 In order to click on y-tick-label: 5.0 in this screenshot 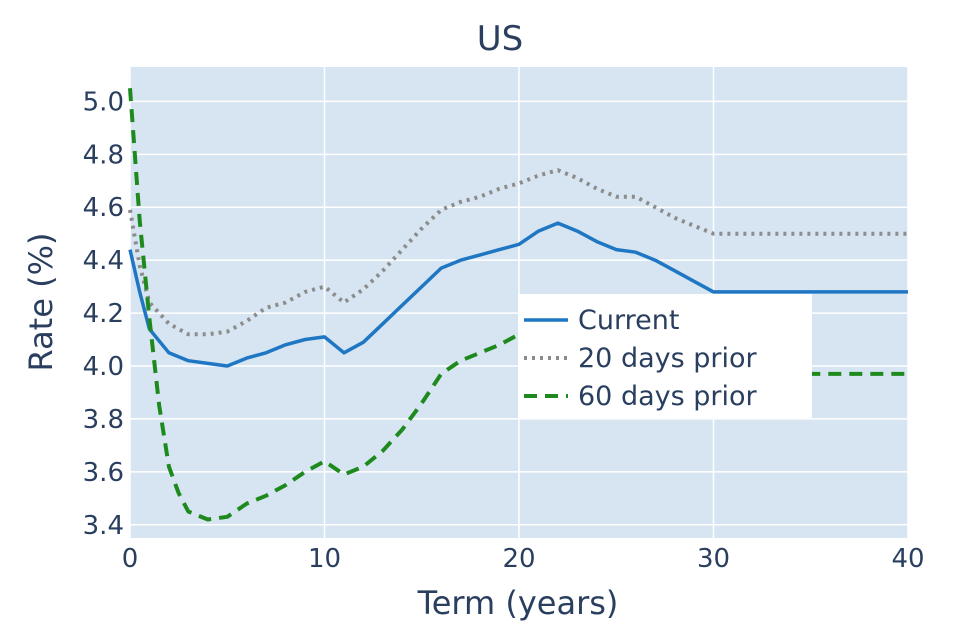, I will do `click(103, 102)`.